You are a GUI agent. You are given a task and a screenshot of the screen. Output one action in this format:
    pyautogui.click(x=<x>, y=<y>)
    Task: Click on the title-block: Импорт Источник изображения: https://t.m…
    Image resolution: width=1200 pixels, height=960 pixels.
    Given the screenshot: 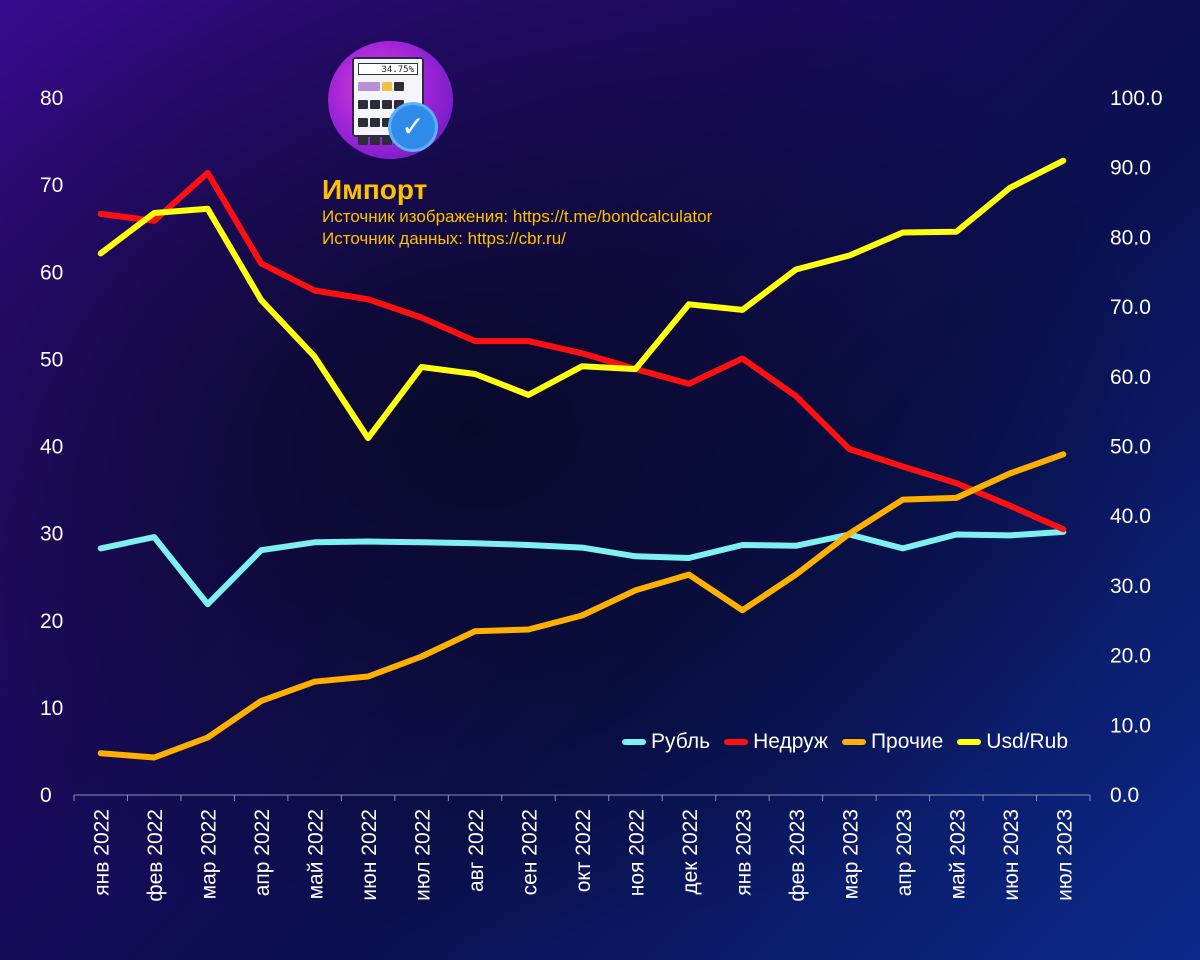 What is the action you would take?
    pyautogui.click(x=517, y=212)
    